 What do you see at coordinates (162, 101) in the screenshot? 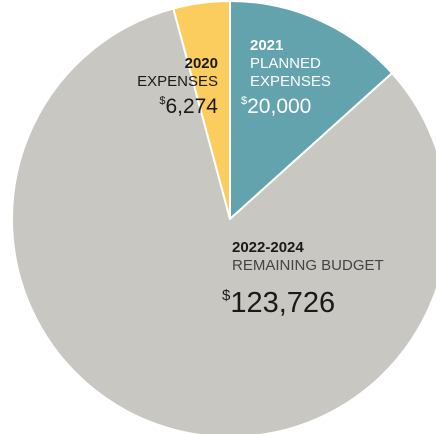
I see `label-2020-currency: $` at bounding box center [162, 101].